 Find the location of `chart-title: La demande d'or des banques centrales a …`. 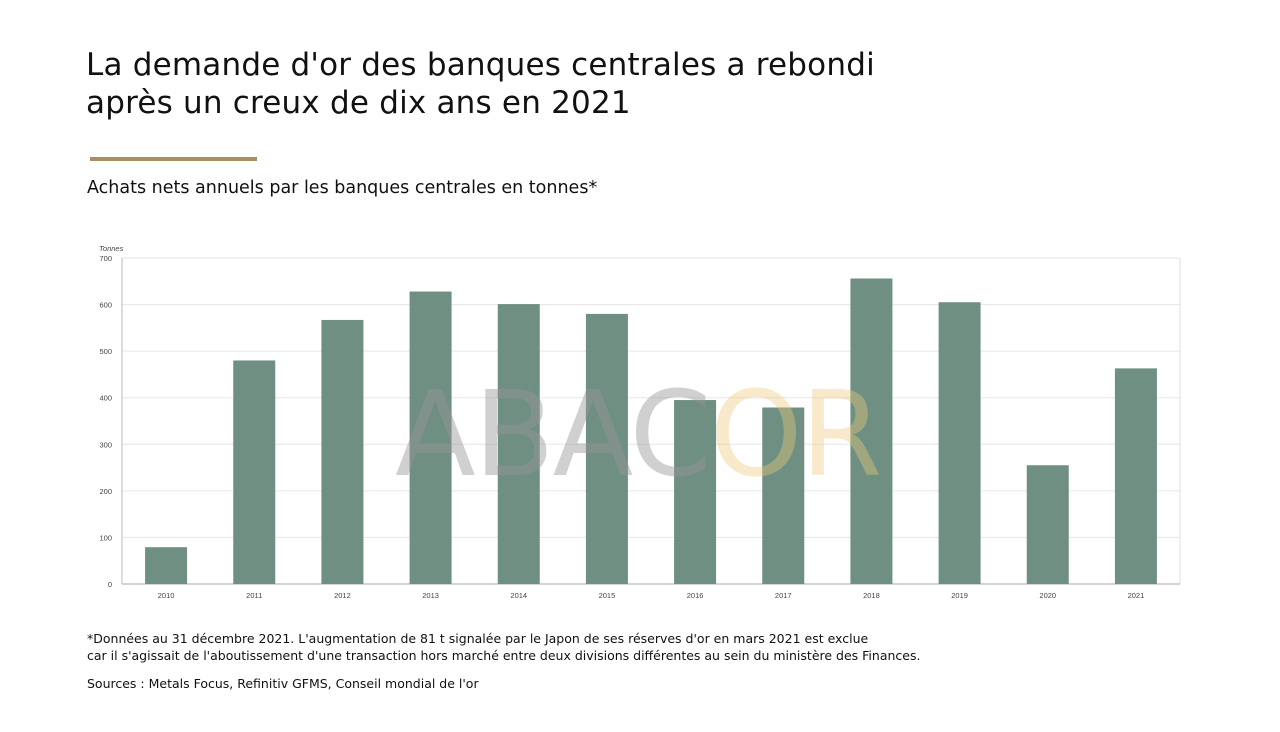

chart-title: La demande d'or des banques centrales a … is located at coordinates (480, 84).